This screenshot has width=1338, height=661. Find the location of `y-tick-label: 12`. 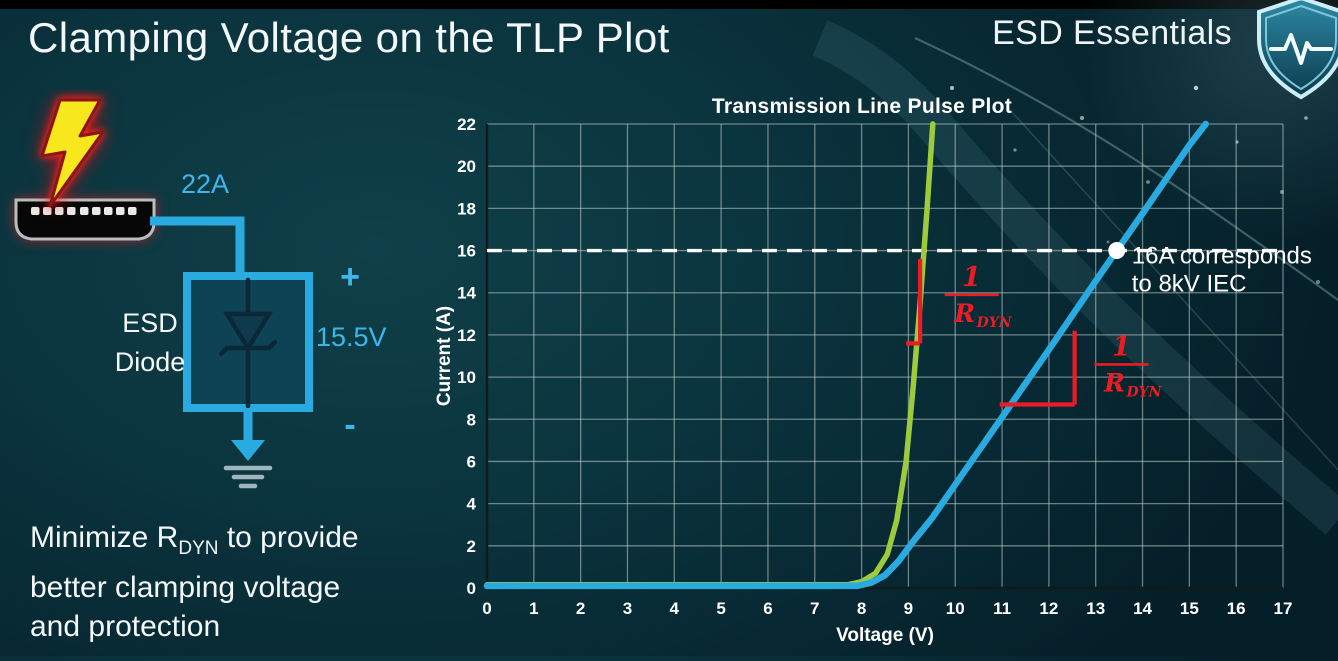

y-tick-label: 12 is located at coordinates (466, 335).